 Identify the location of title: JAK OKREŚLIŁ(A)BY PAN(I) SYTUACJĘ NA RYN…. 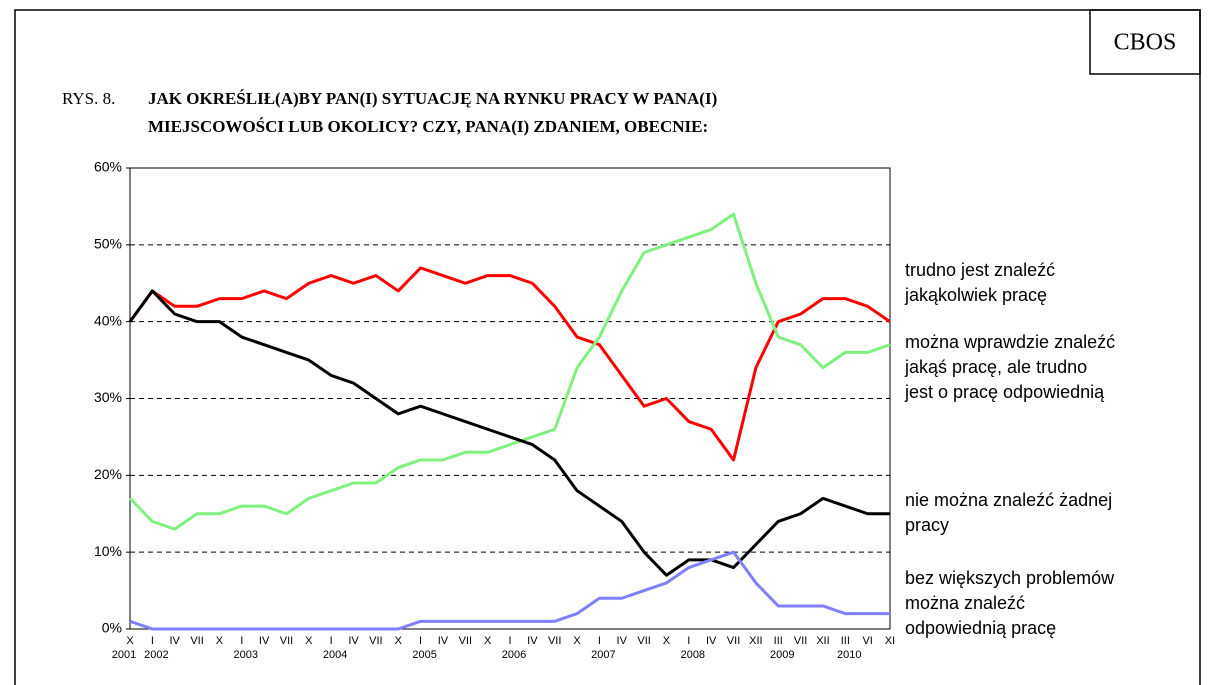
(432, 98).